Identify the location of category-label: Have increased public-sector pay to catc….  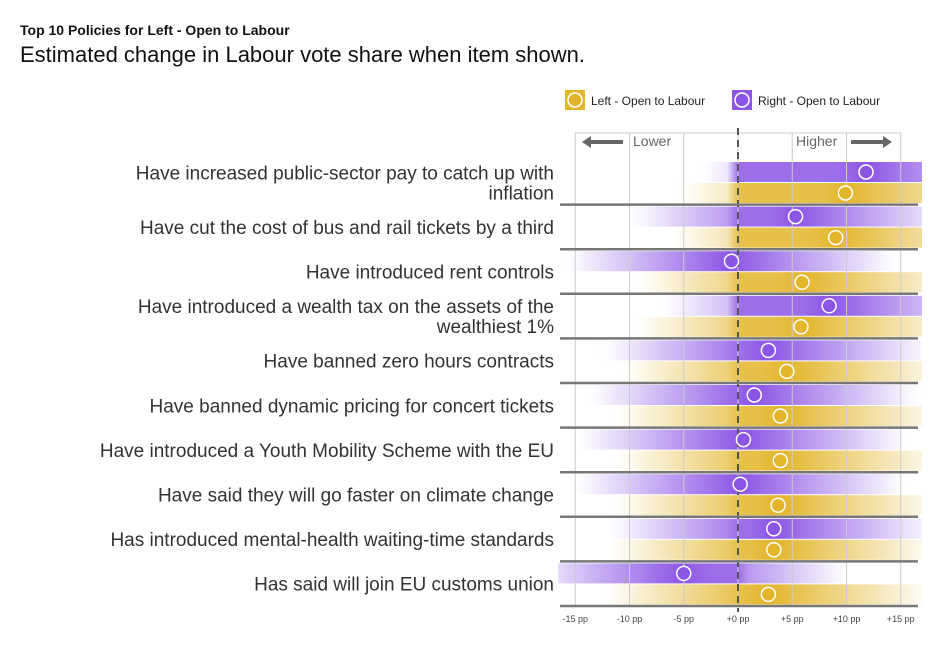
(345, 173).